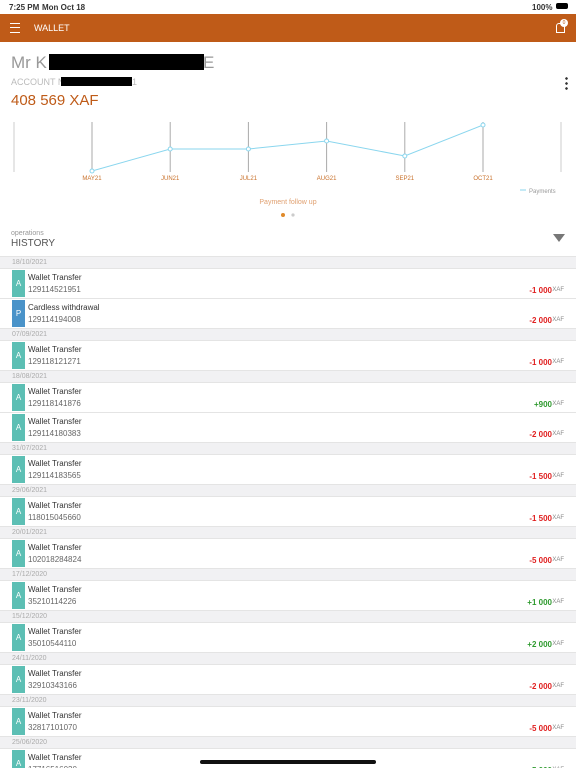  What do you see at coordinates (24, 7) in the screenshot?
I see `time: 7:25 PM` at bounding box center [24, 7].